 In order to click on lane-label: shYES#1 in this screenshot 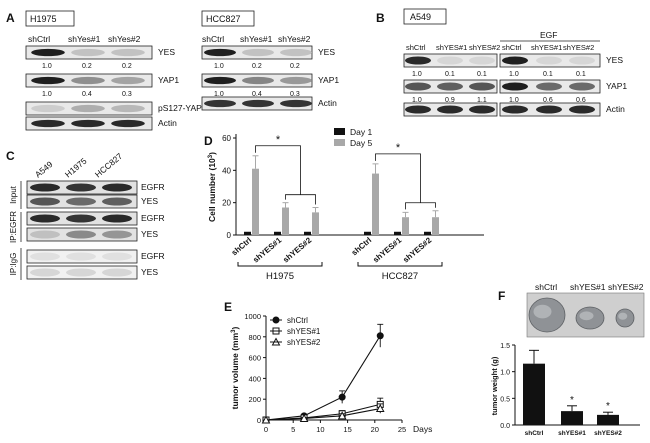, I will do `click(546, 47)`.